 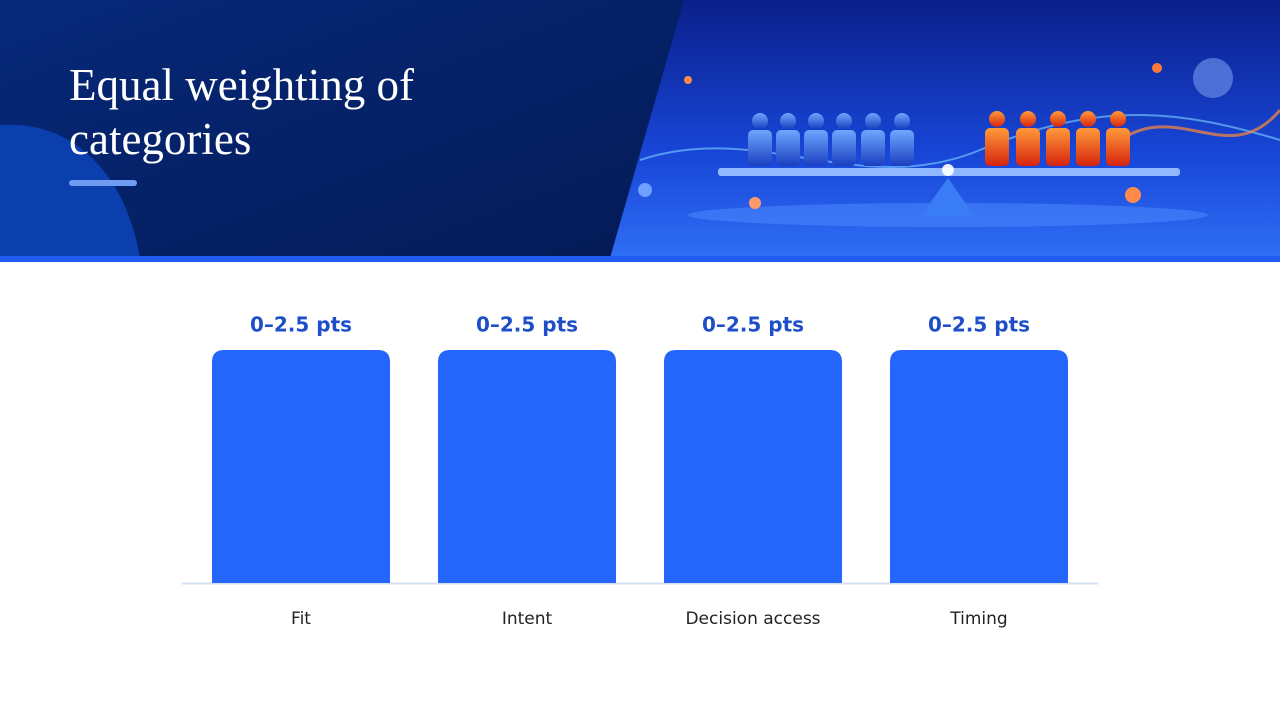 What do you see at coordinates (752, 619) in the screenshot?
I see `x-tick-label: Decision access` at bounding box center [752, 619].